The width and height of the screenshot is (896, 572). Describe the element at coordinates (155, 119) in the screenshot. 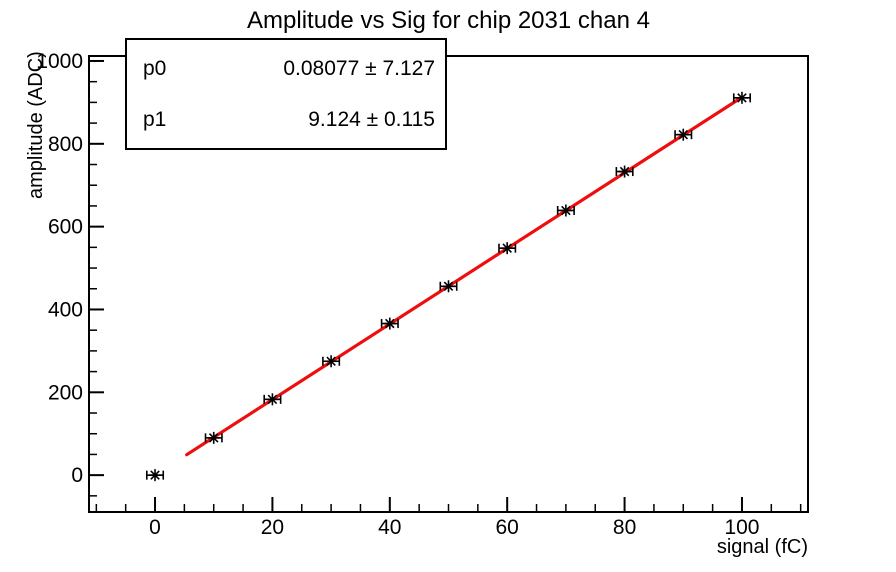

I see `param-name: p1` at that location.